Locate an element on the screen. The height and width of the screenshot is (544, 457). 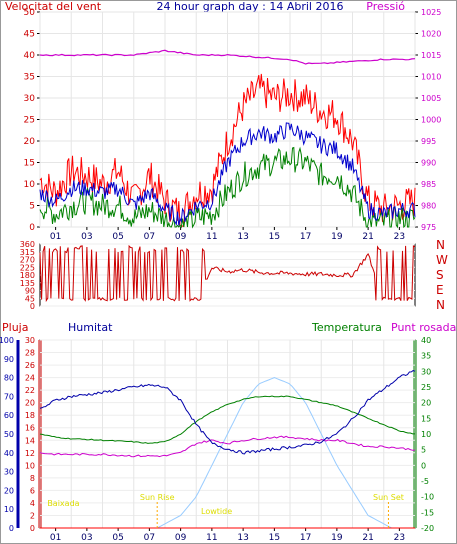
temp-tick-label: -5 is located at coordinates (425, 481).